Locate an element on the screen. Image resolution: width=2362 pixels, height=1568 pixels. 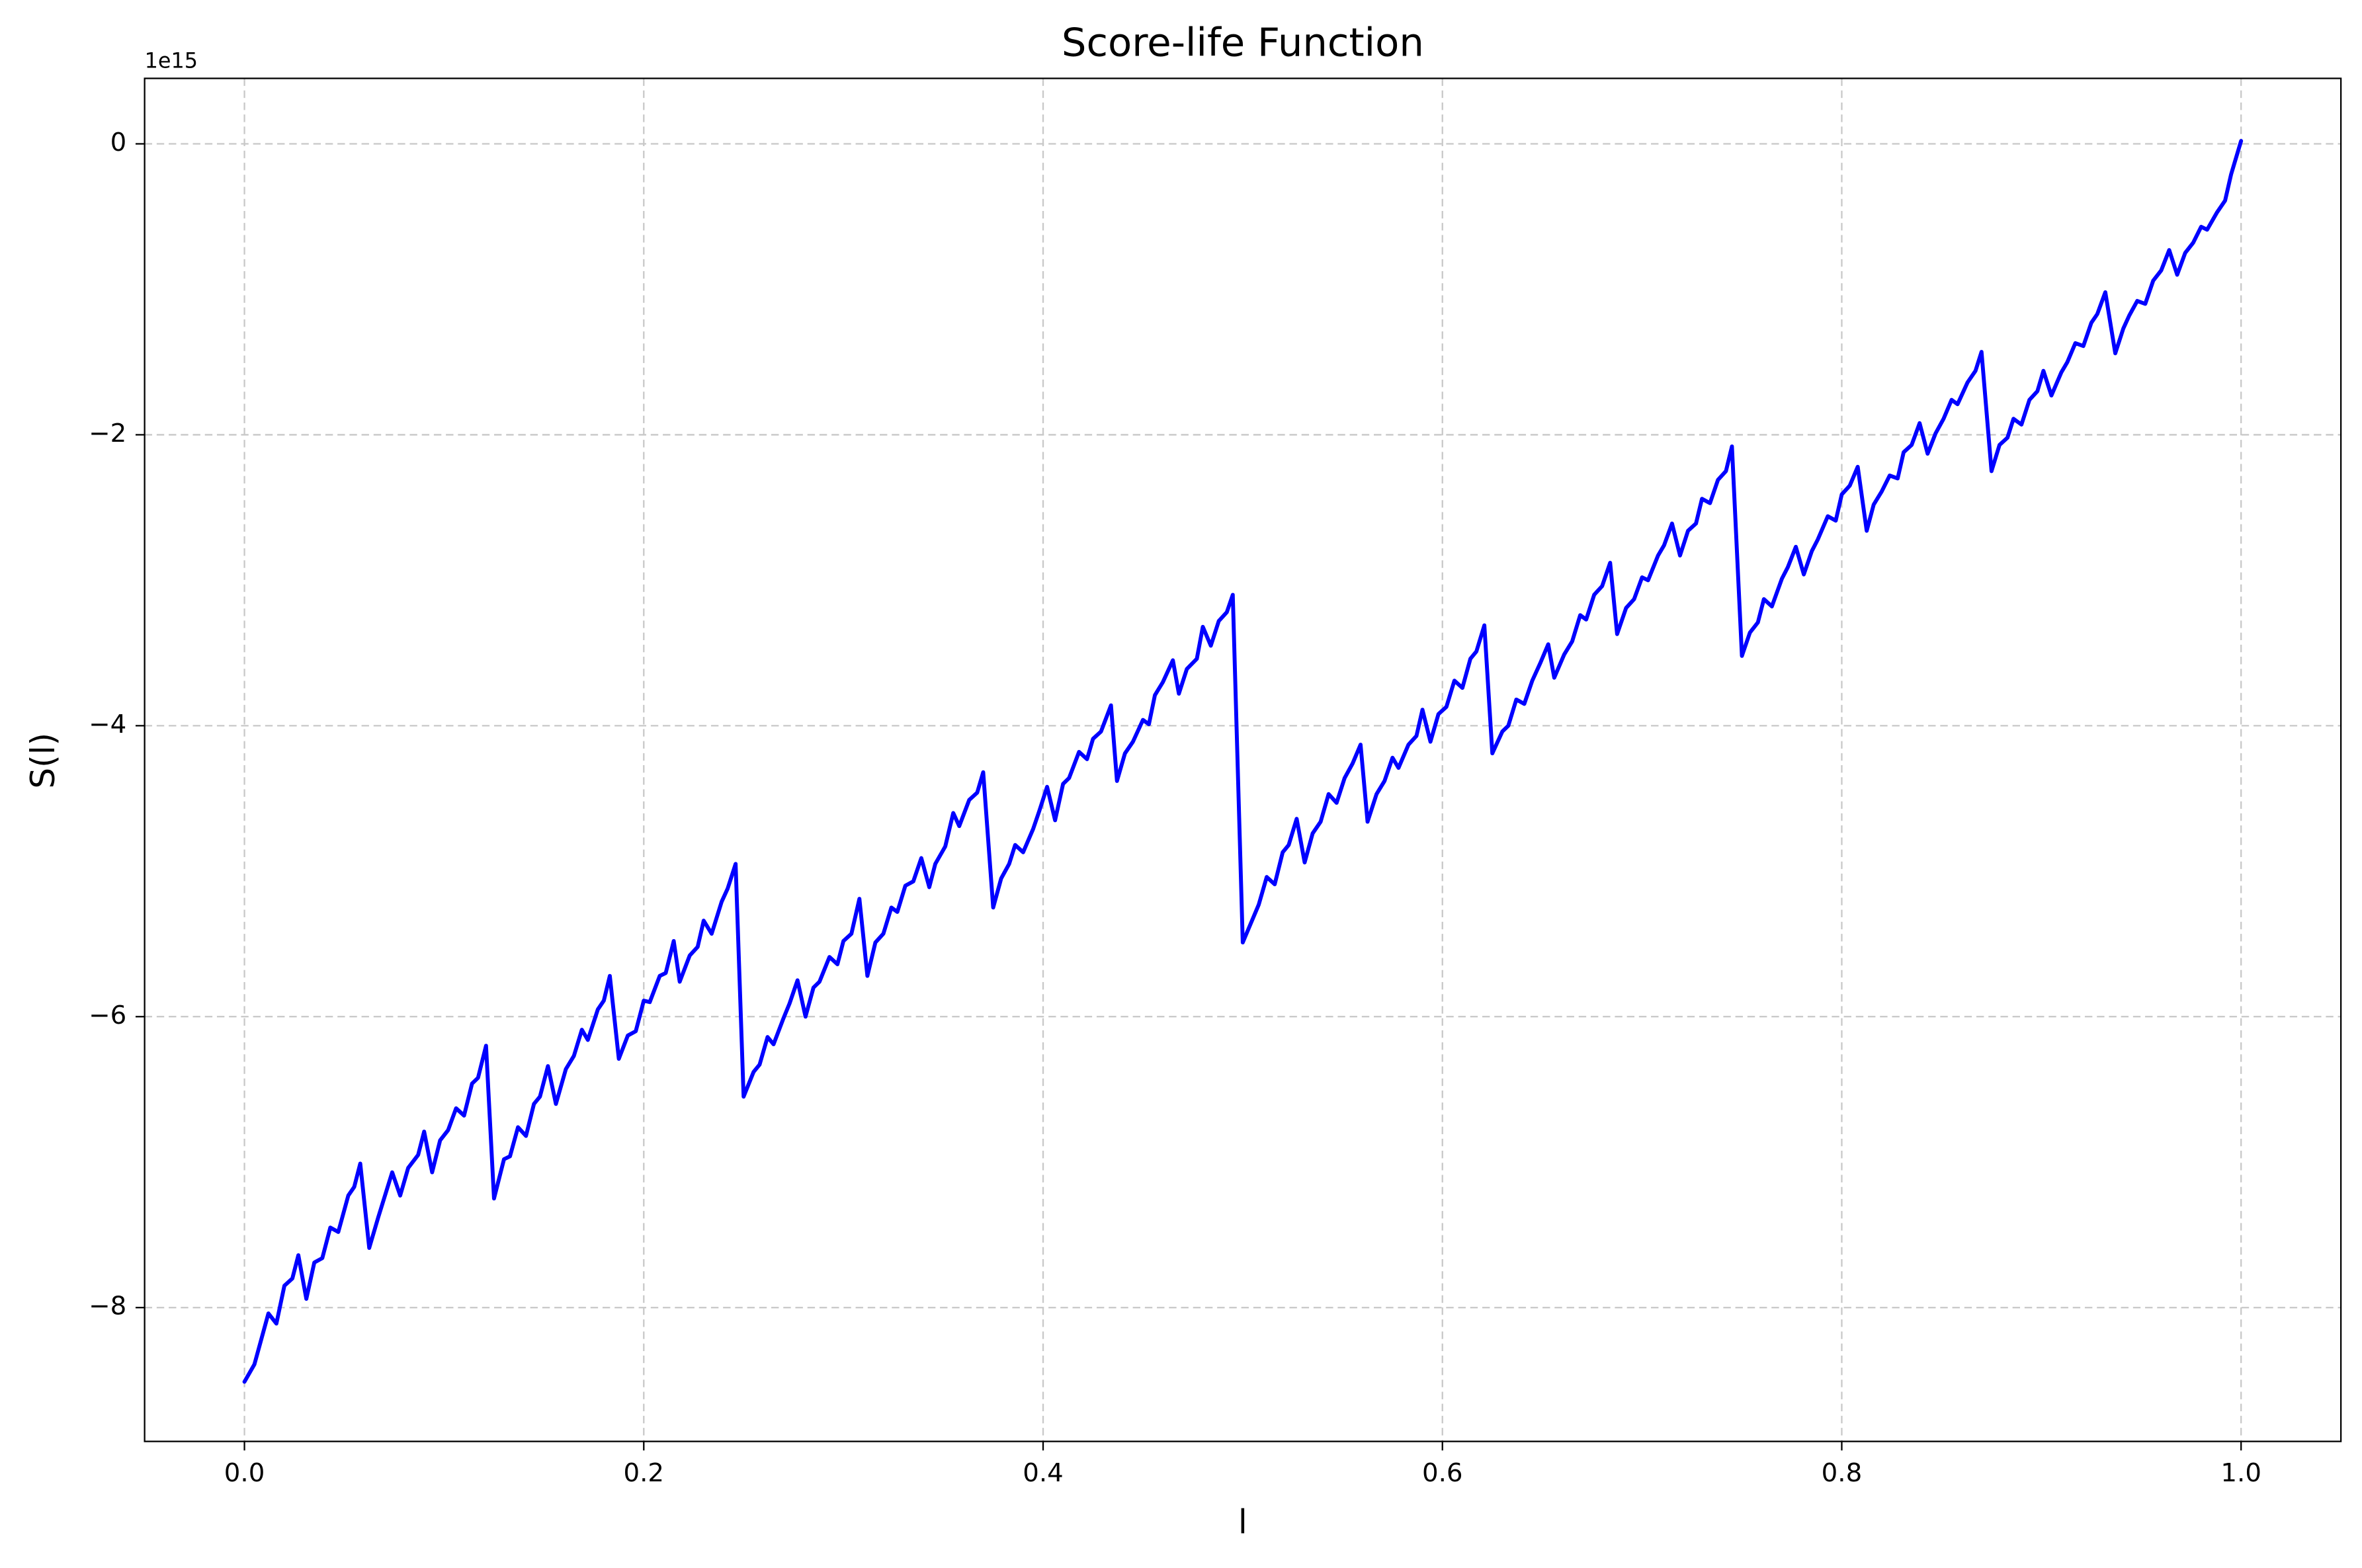
x-tick-label: 0.8 is located at coordinates (1842, 1473).